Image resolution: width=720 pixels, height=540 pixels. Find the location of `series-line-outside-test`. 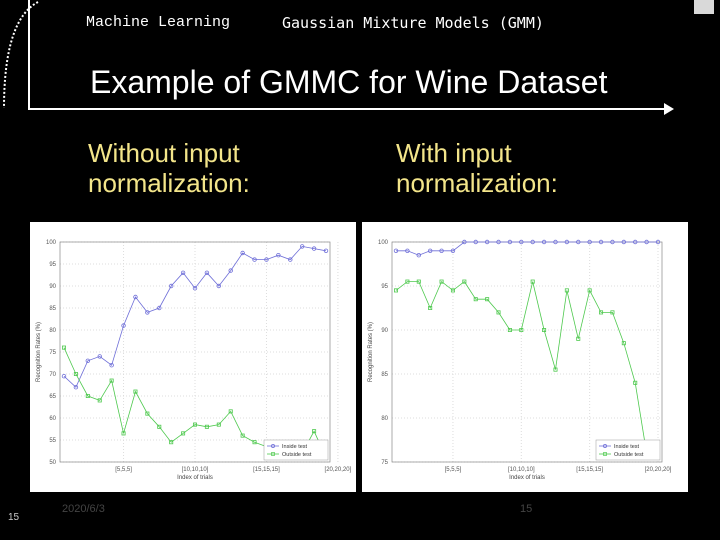

series-line-outside-test is located at coordinates (527, 369).